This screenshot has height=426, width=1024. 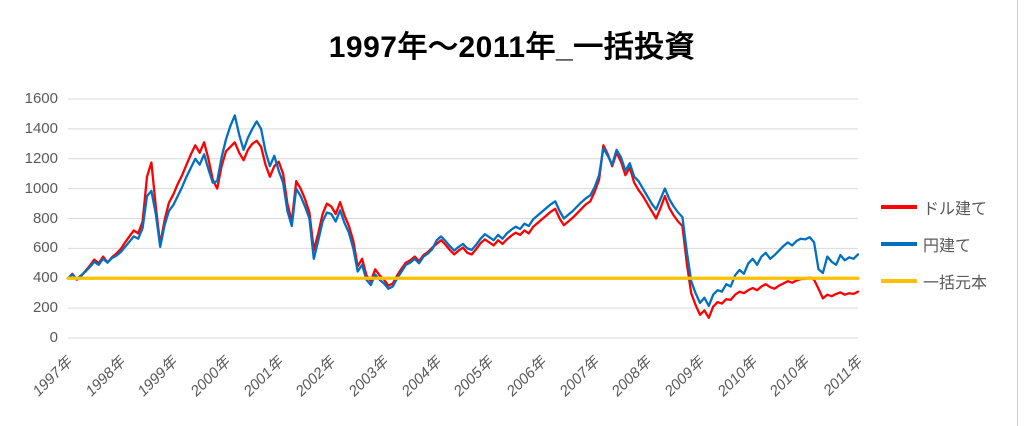 What do you see at coordinates (45, 278) in the screenshot?
I see `y-axis-tick-label-400: 400` at bounding box center [45, 278].